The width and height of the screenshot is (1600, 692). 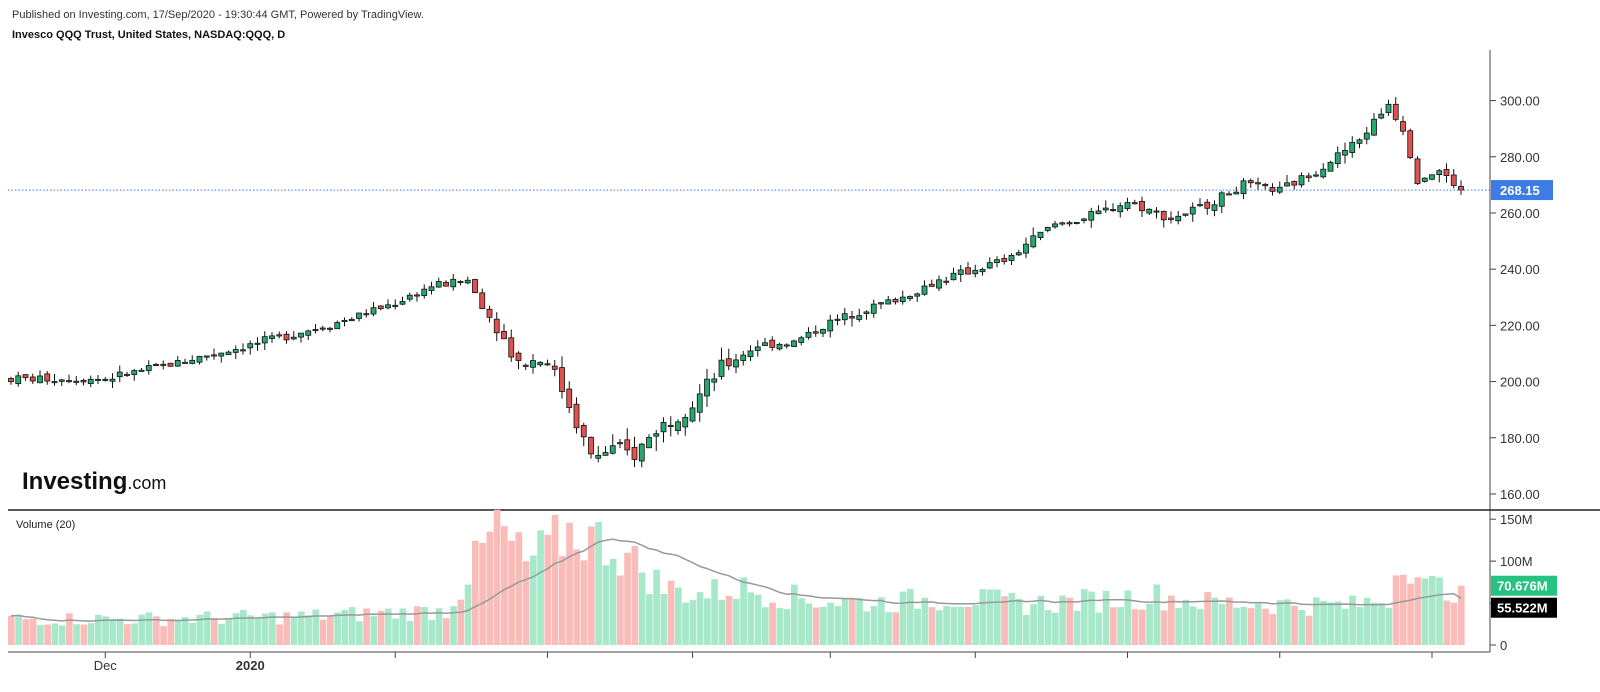 What do you see at coordinates (1524, 596) in the screenshot?
I see `volume-value-badges: 70.676M 55.522M` at bounding box center [1524, 596].